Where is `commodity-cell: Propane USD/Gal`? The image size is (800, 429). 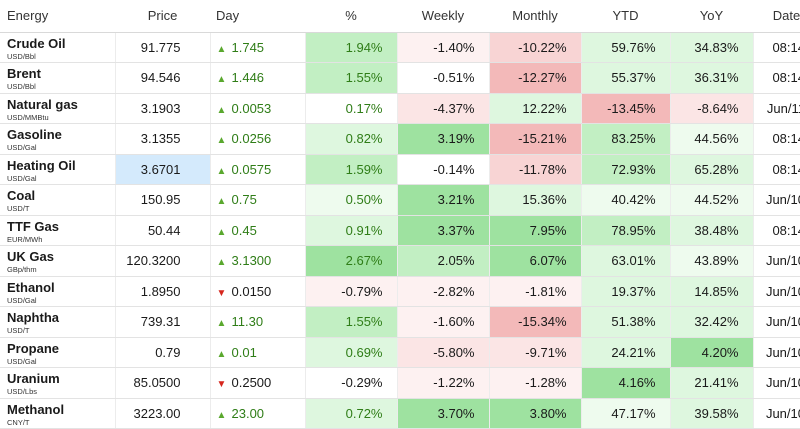 commodity-cell: Propane USD/Gal is located at coordinates (57, 352).